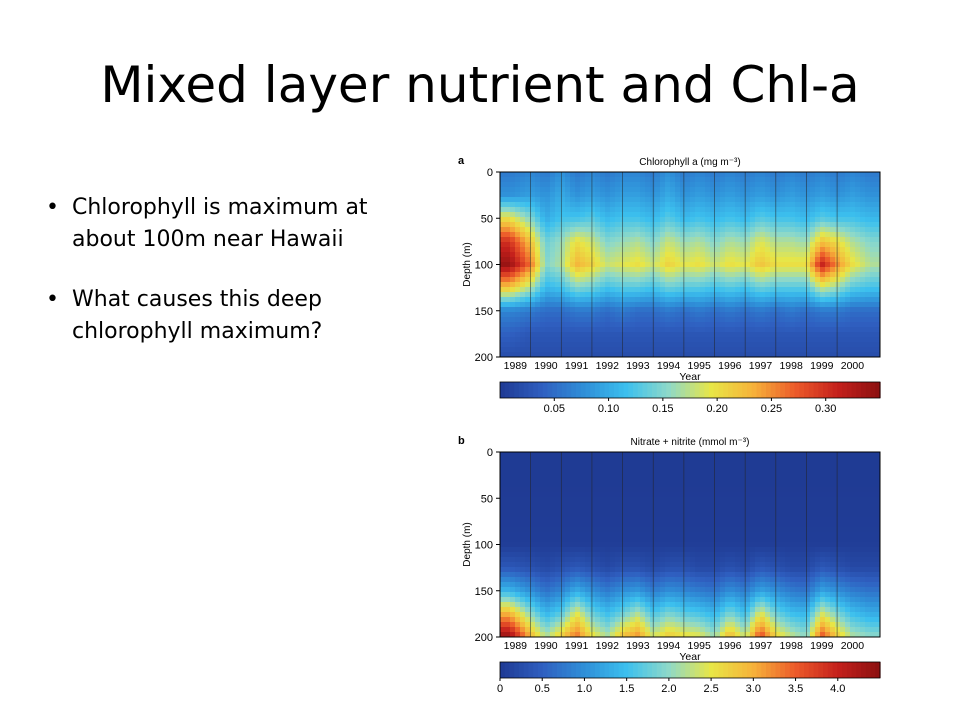 Image resolution: width=960 pixels, height=720 pixels. Describe the element at coordinates (868, 390) in the screenshot. I see `colorbar-segment` at that location.